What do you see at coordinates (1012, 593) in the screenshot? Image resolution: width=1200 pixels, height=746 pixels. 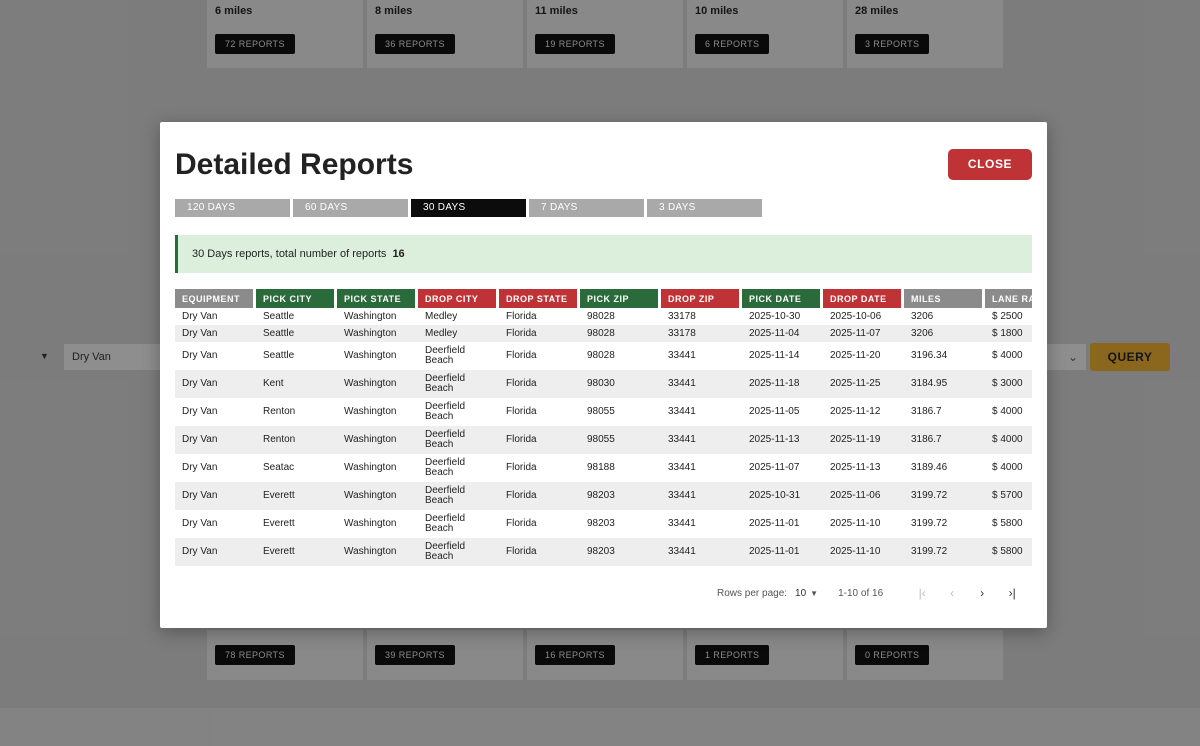 I see `last-page-icon: ›|` at bounding box center [1012, 593].